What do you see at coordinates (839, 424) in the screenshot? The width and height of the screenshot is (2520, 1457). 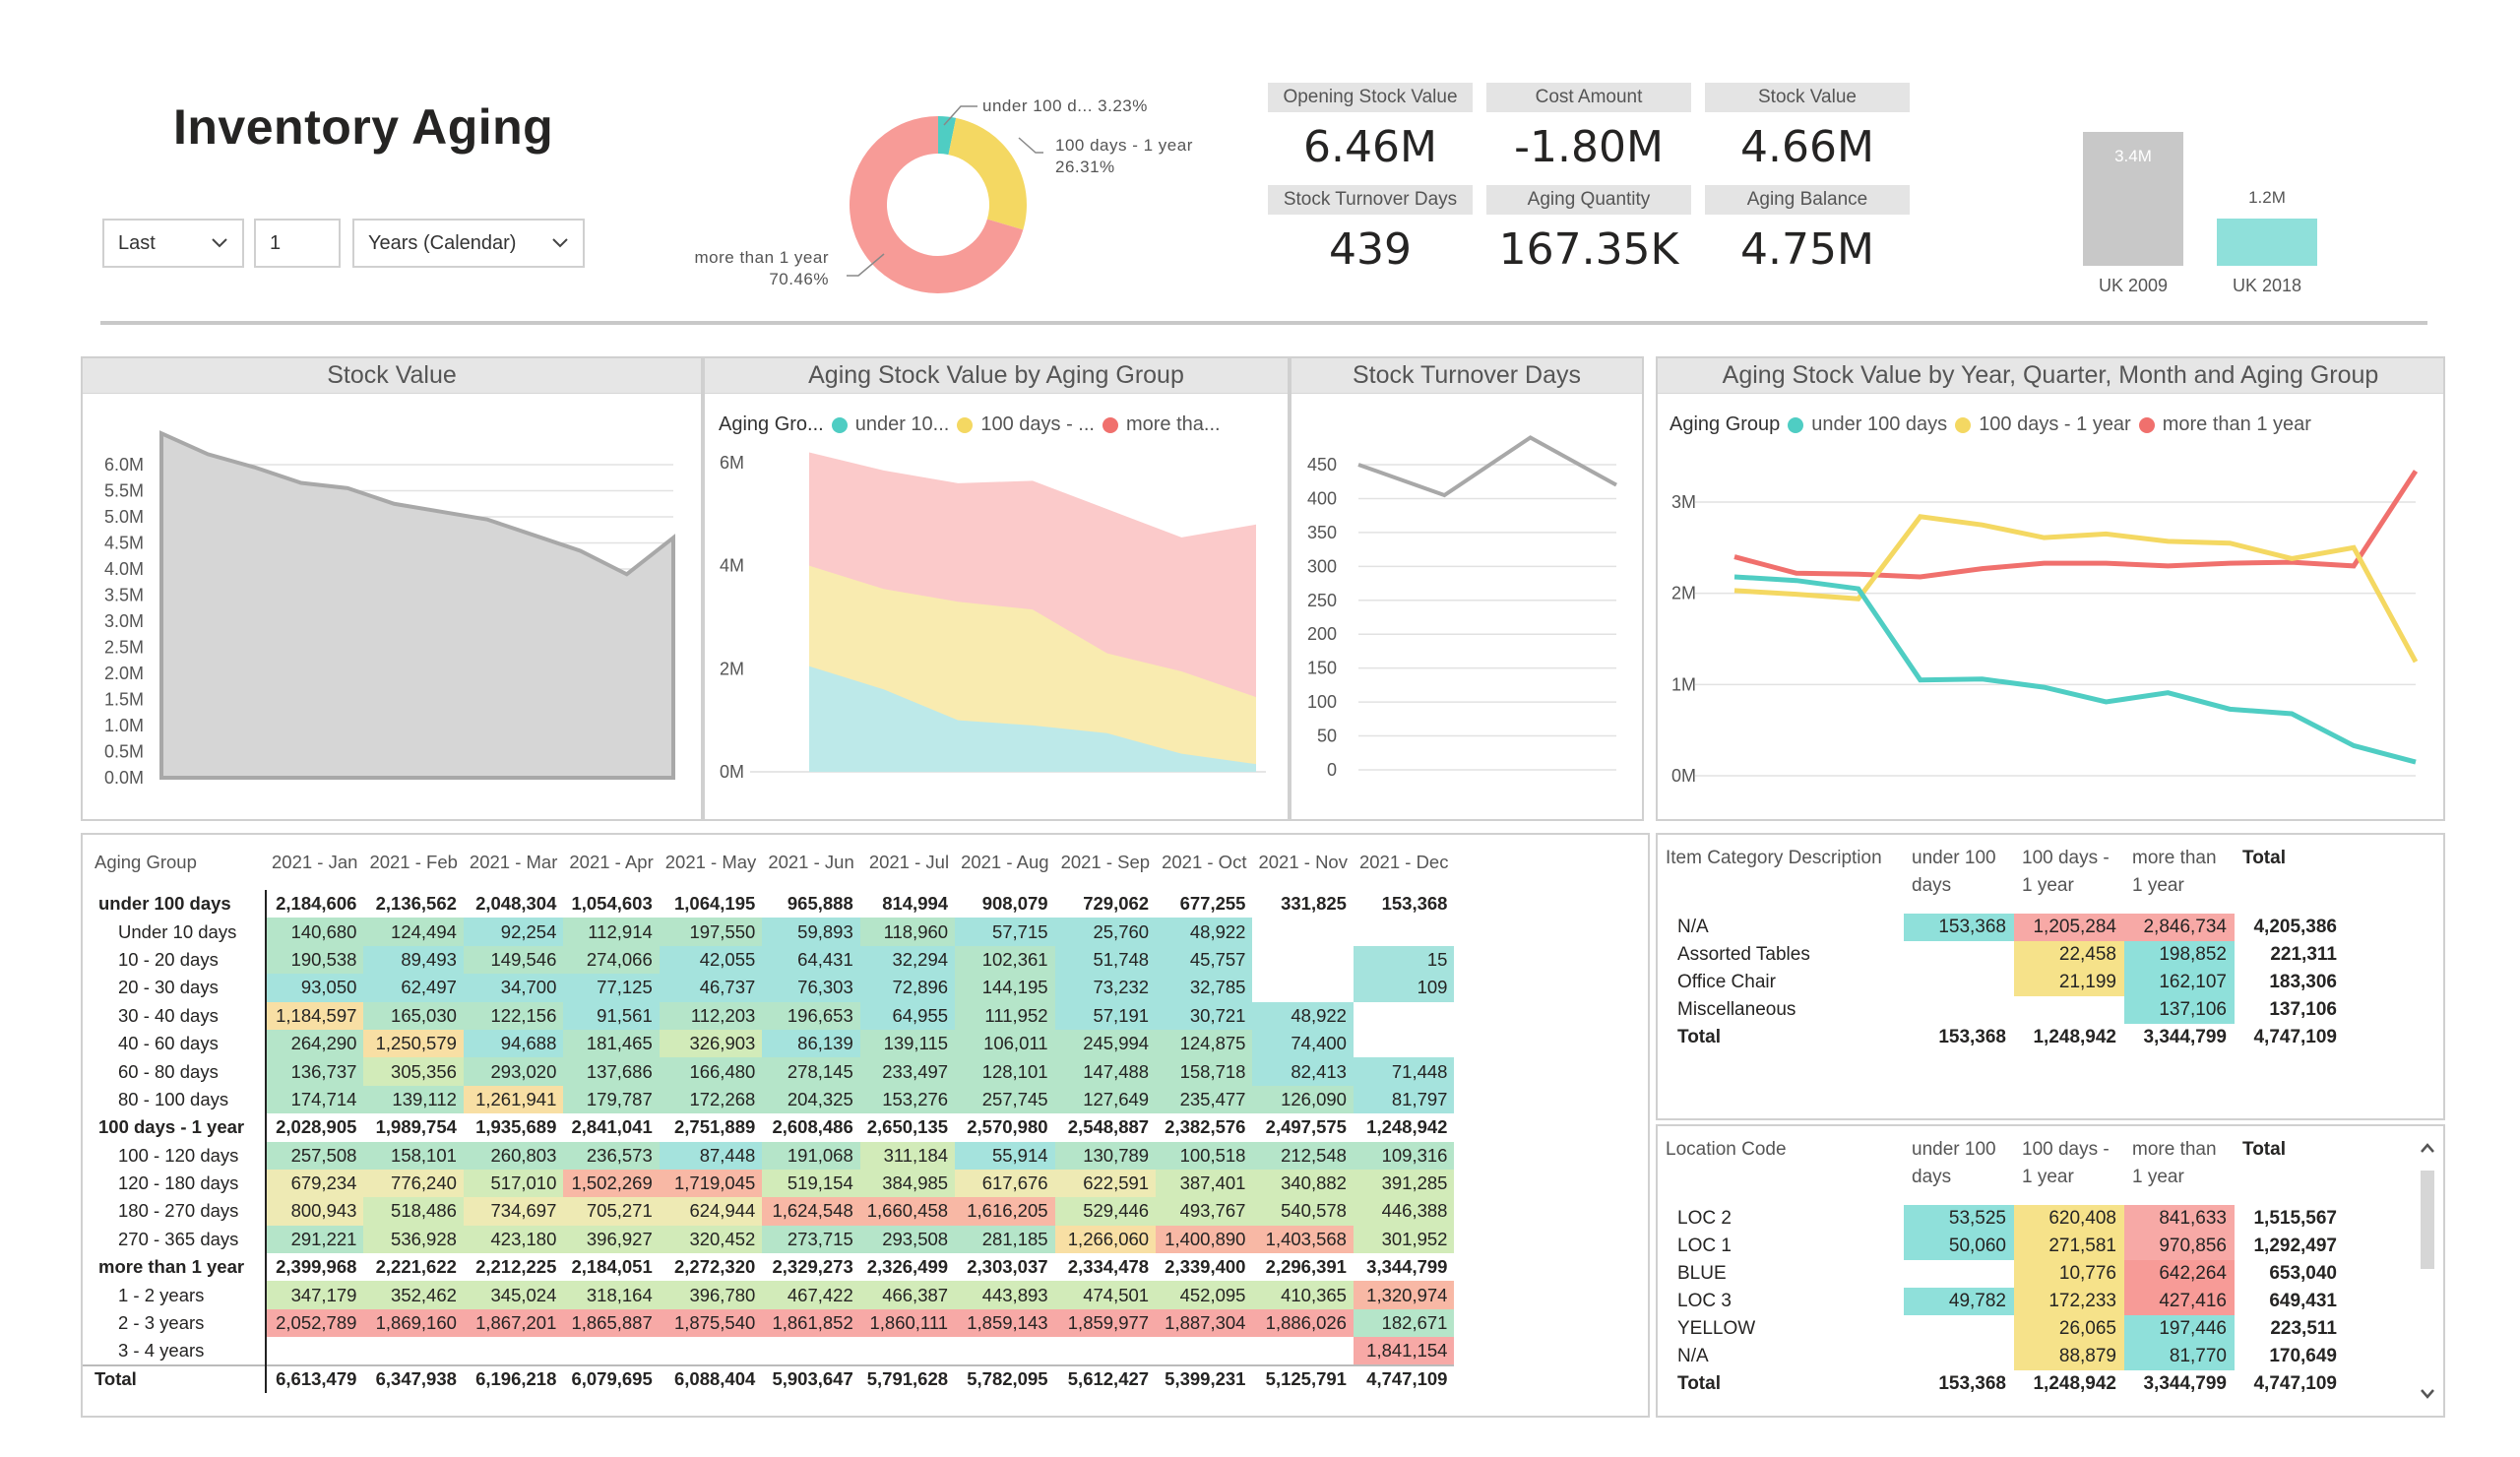 I see `legend-dot-teal` at bounding box center [839, 424].